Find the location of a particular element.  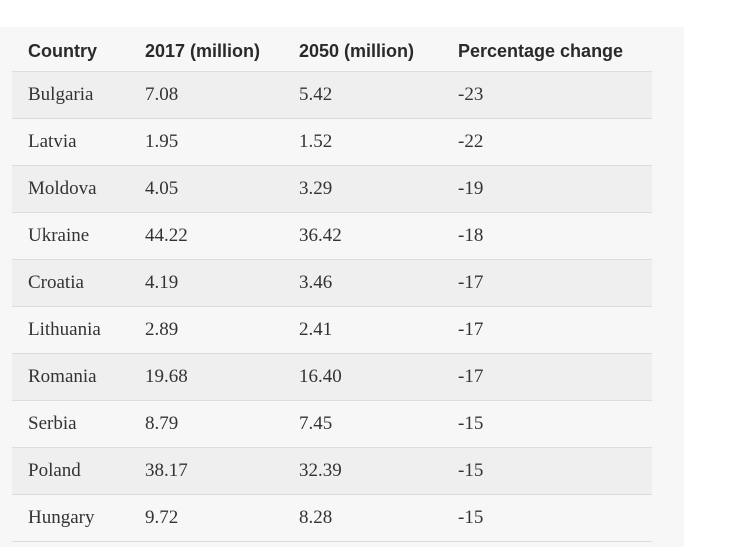

table-row: Serbia 8.79 7.45 -15 is located at coordinates (332, 424).